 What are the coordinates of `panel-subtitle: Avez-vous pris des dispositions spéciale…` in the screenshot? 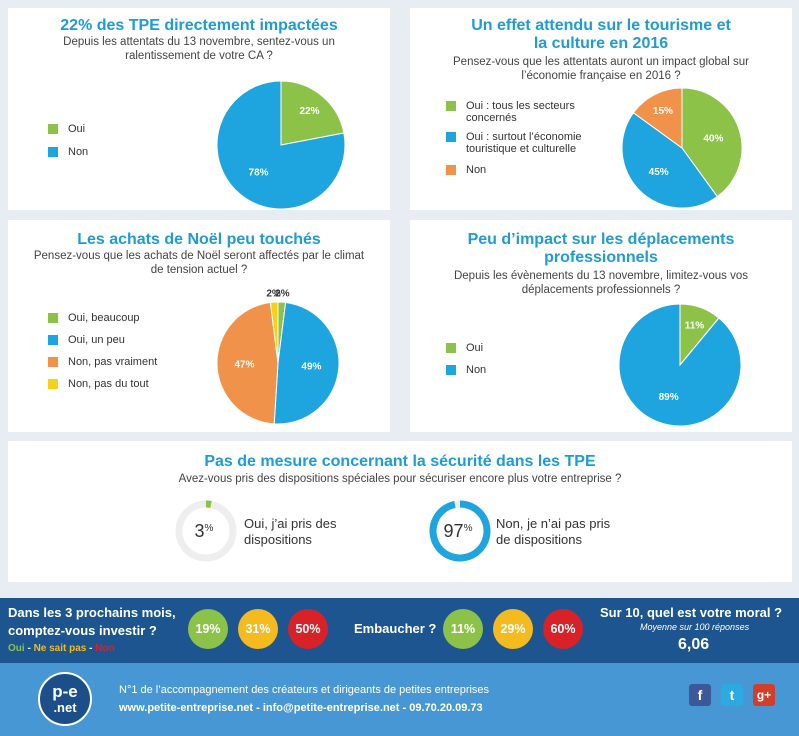 It's located at (400, 479).